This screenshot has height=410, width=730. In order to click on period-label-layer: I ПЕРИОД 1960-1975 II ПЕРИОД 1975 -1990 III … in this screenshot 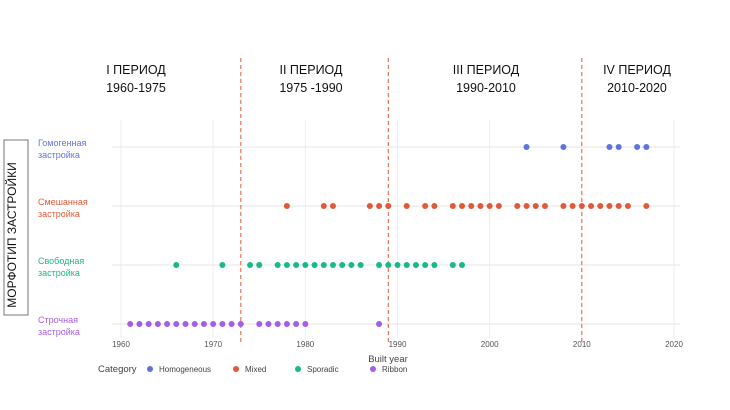, I will do `click(388, 79)`.